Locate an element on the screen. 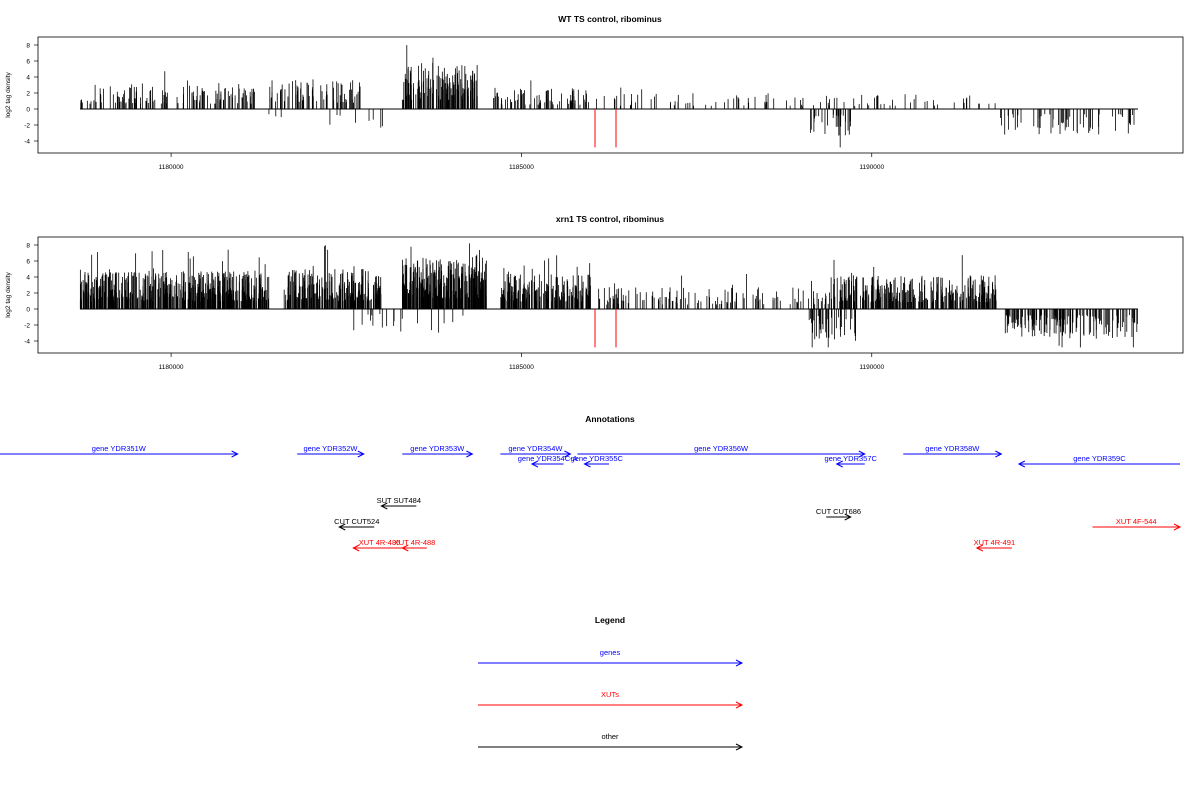 This screenshot has width=1200, height=800. legend-title: Legend is located at coordinates (610, 620).